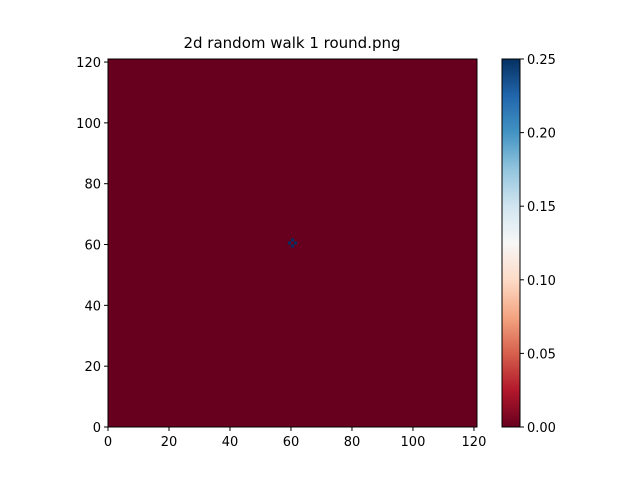 The width and height of the screenshot is (640, 480). Describe the element at coordinates (541, 207) in the screenshot. I see `colorbar-tick-label: 0.15` at that location.